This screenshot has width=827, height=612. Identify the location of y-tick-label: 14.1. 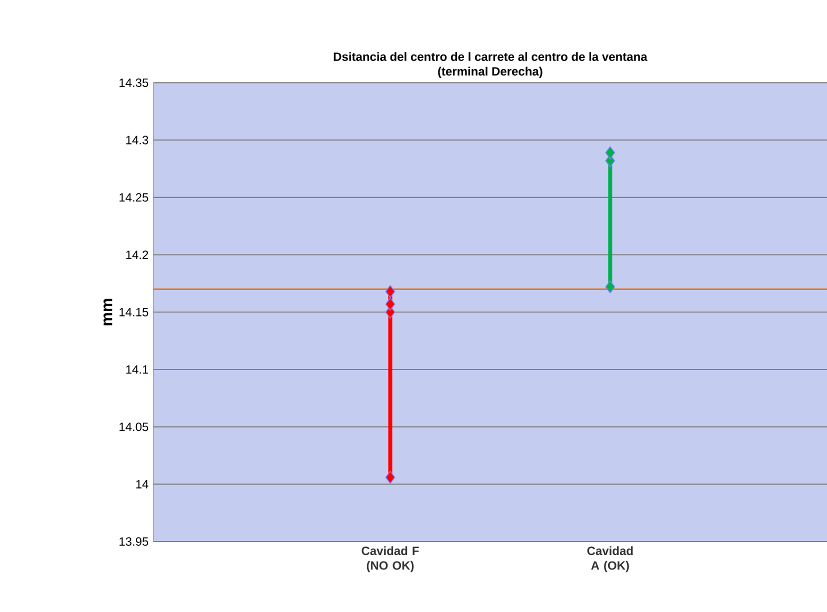
(137, 369).